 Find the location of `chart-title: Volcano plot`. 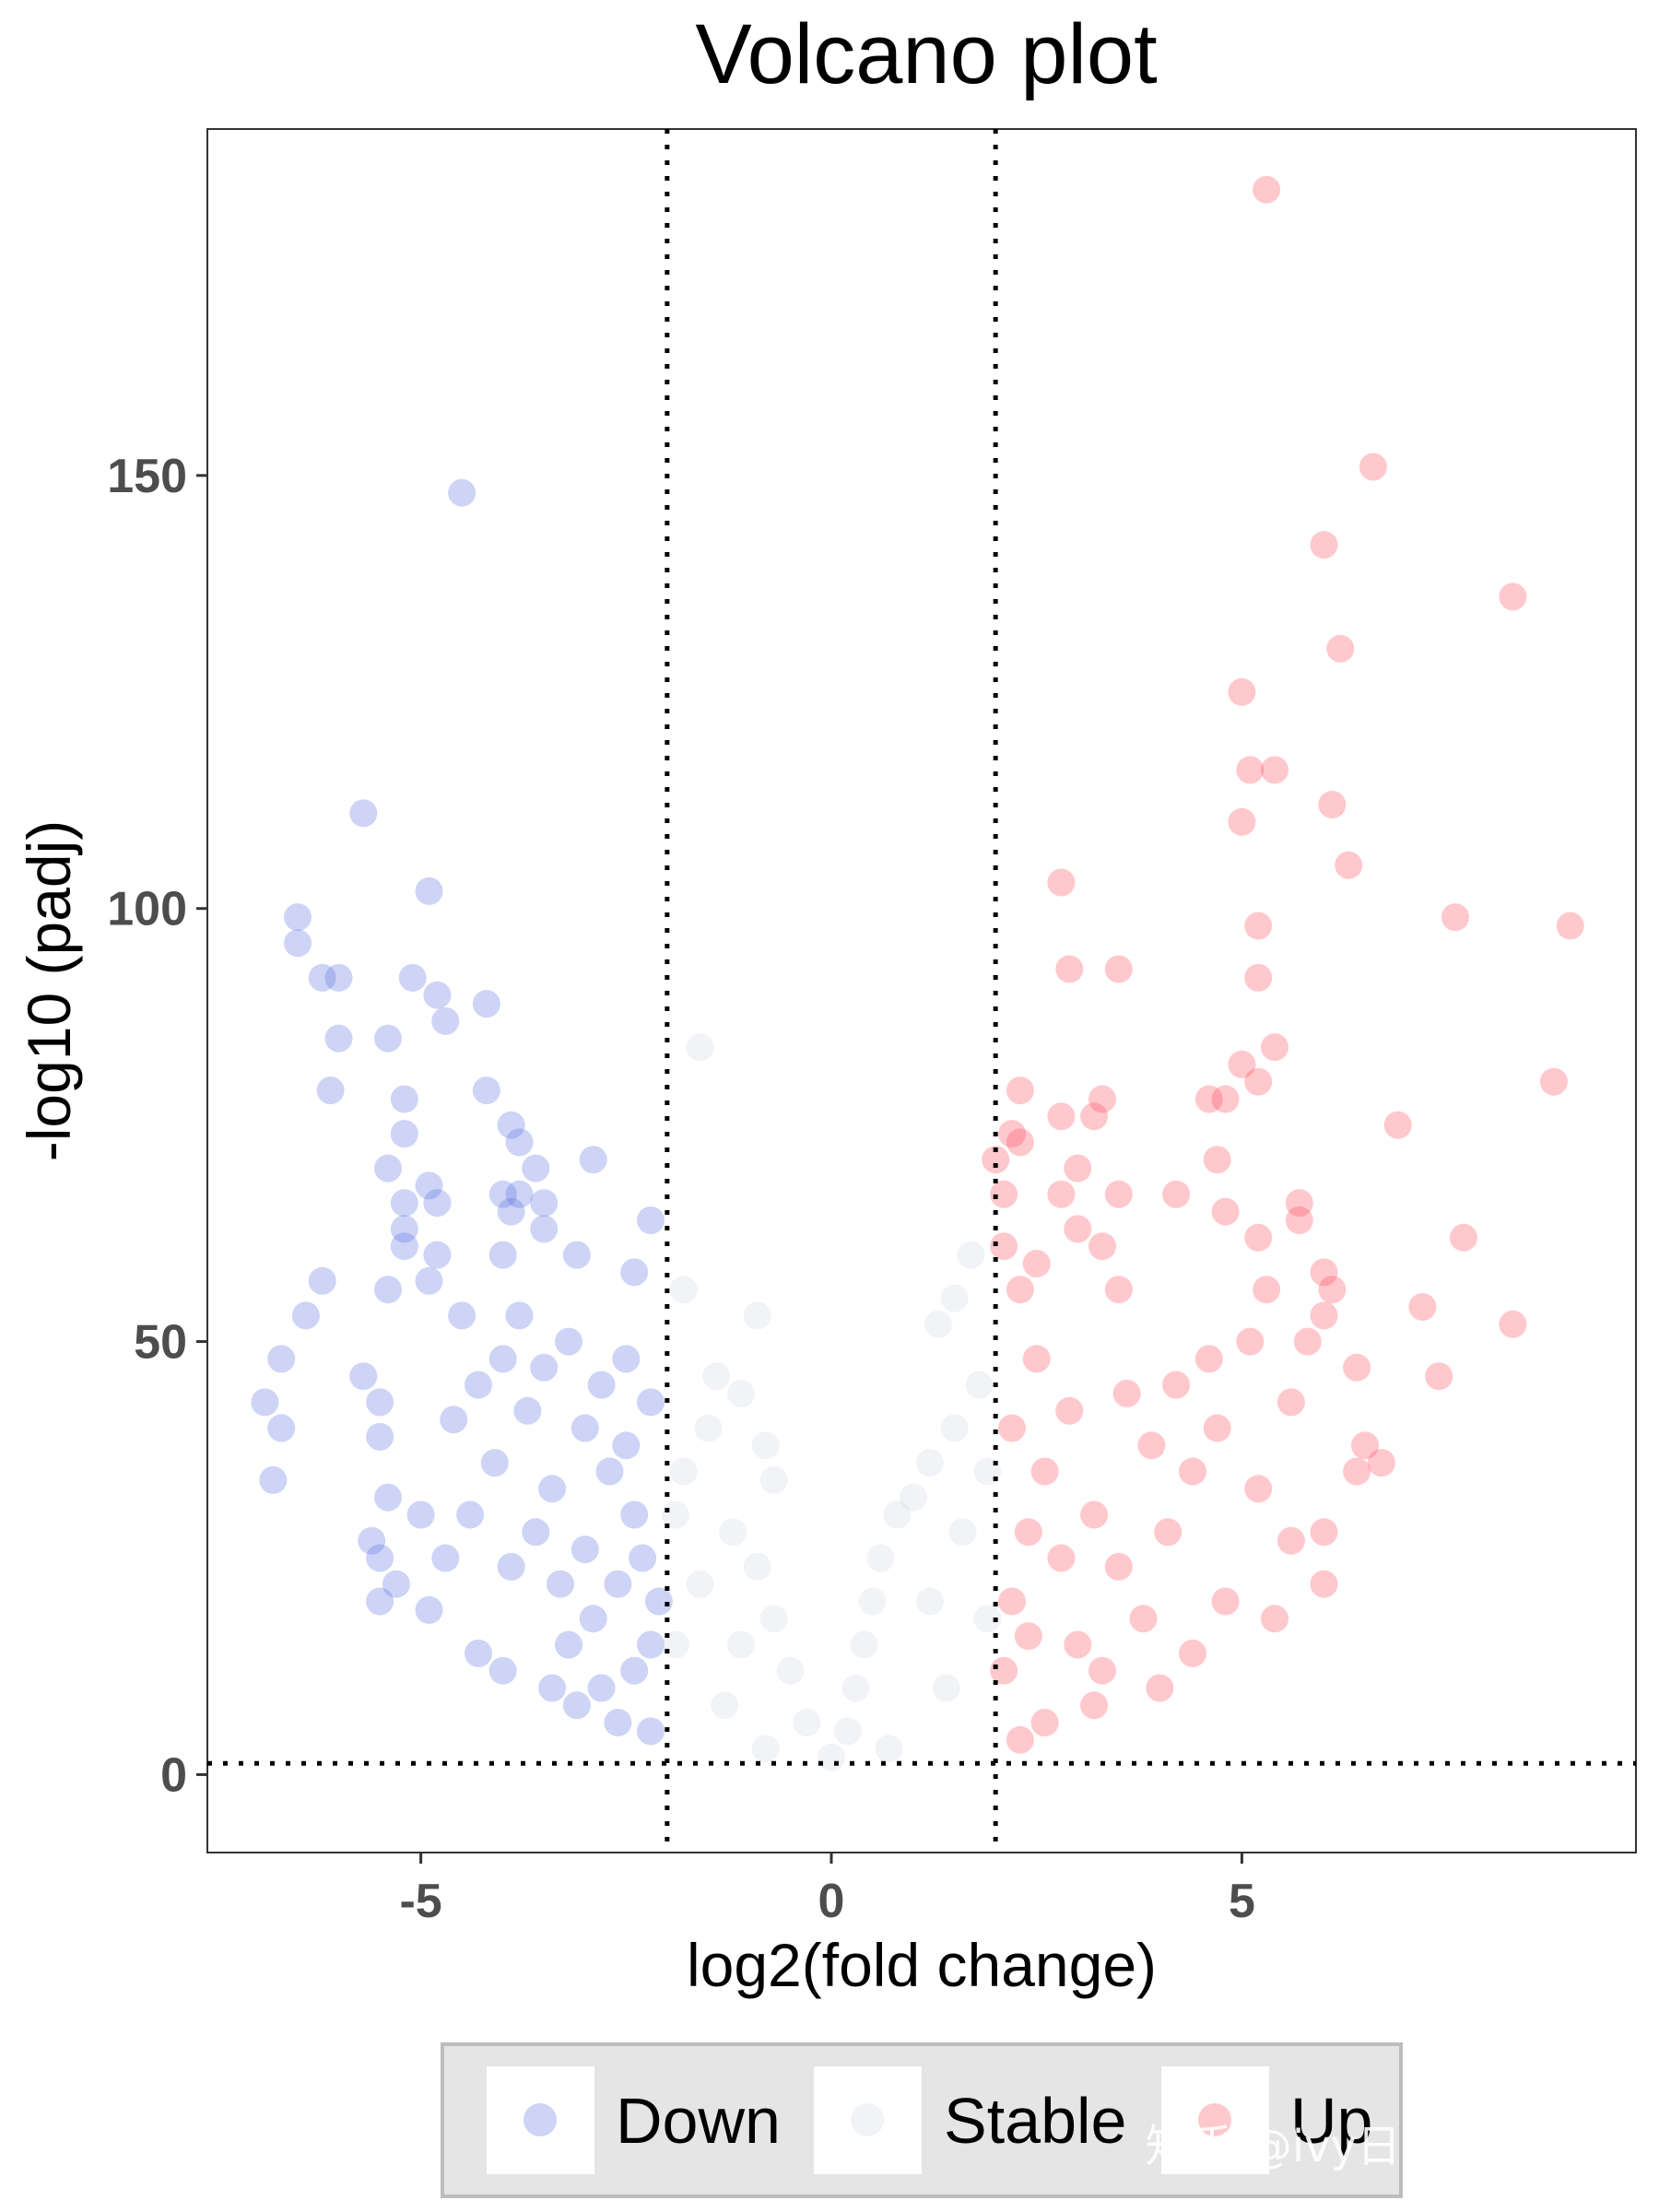

chart-title: Volcano plot is located at coordinates (926, 54).